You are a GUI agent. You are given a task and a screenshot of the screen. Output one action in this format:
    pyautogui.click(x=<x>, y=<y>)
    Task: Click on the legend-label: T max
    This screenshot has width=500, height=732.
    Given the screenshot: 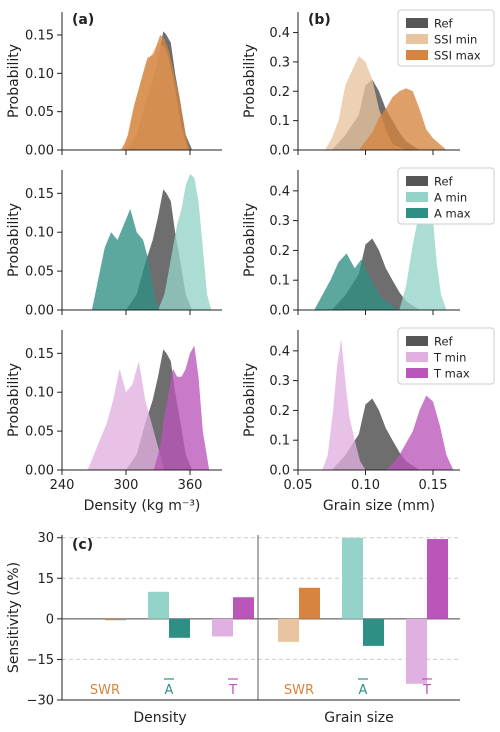 What is the action you would take?
    pyautogui.click(x=451, y=374)
    